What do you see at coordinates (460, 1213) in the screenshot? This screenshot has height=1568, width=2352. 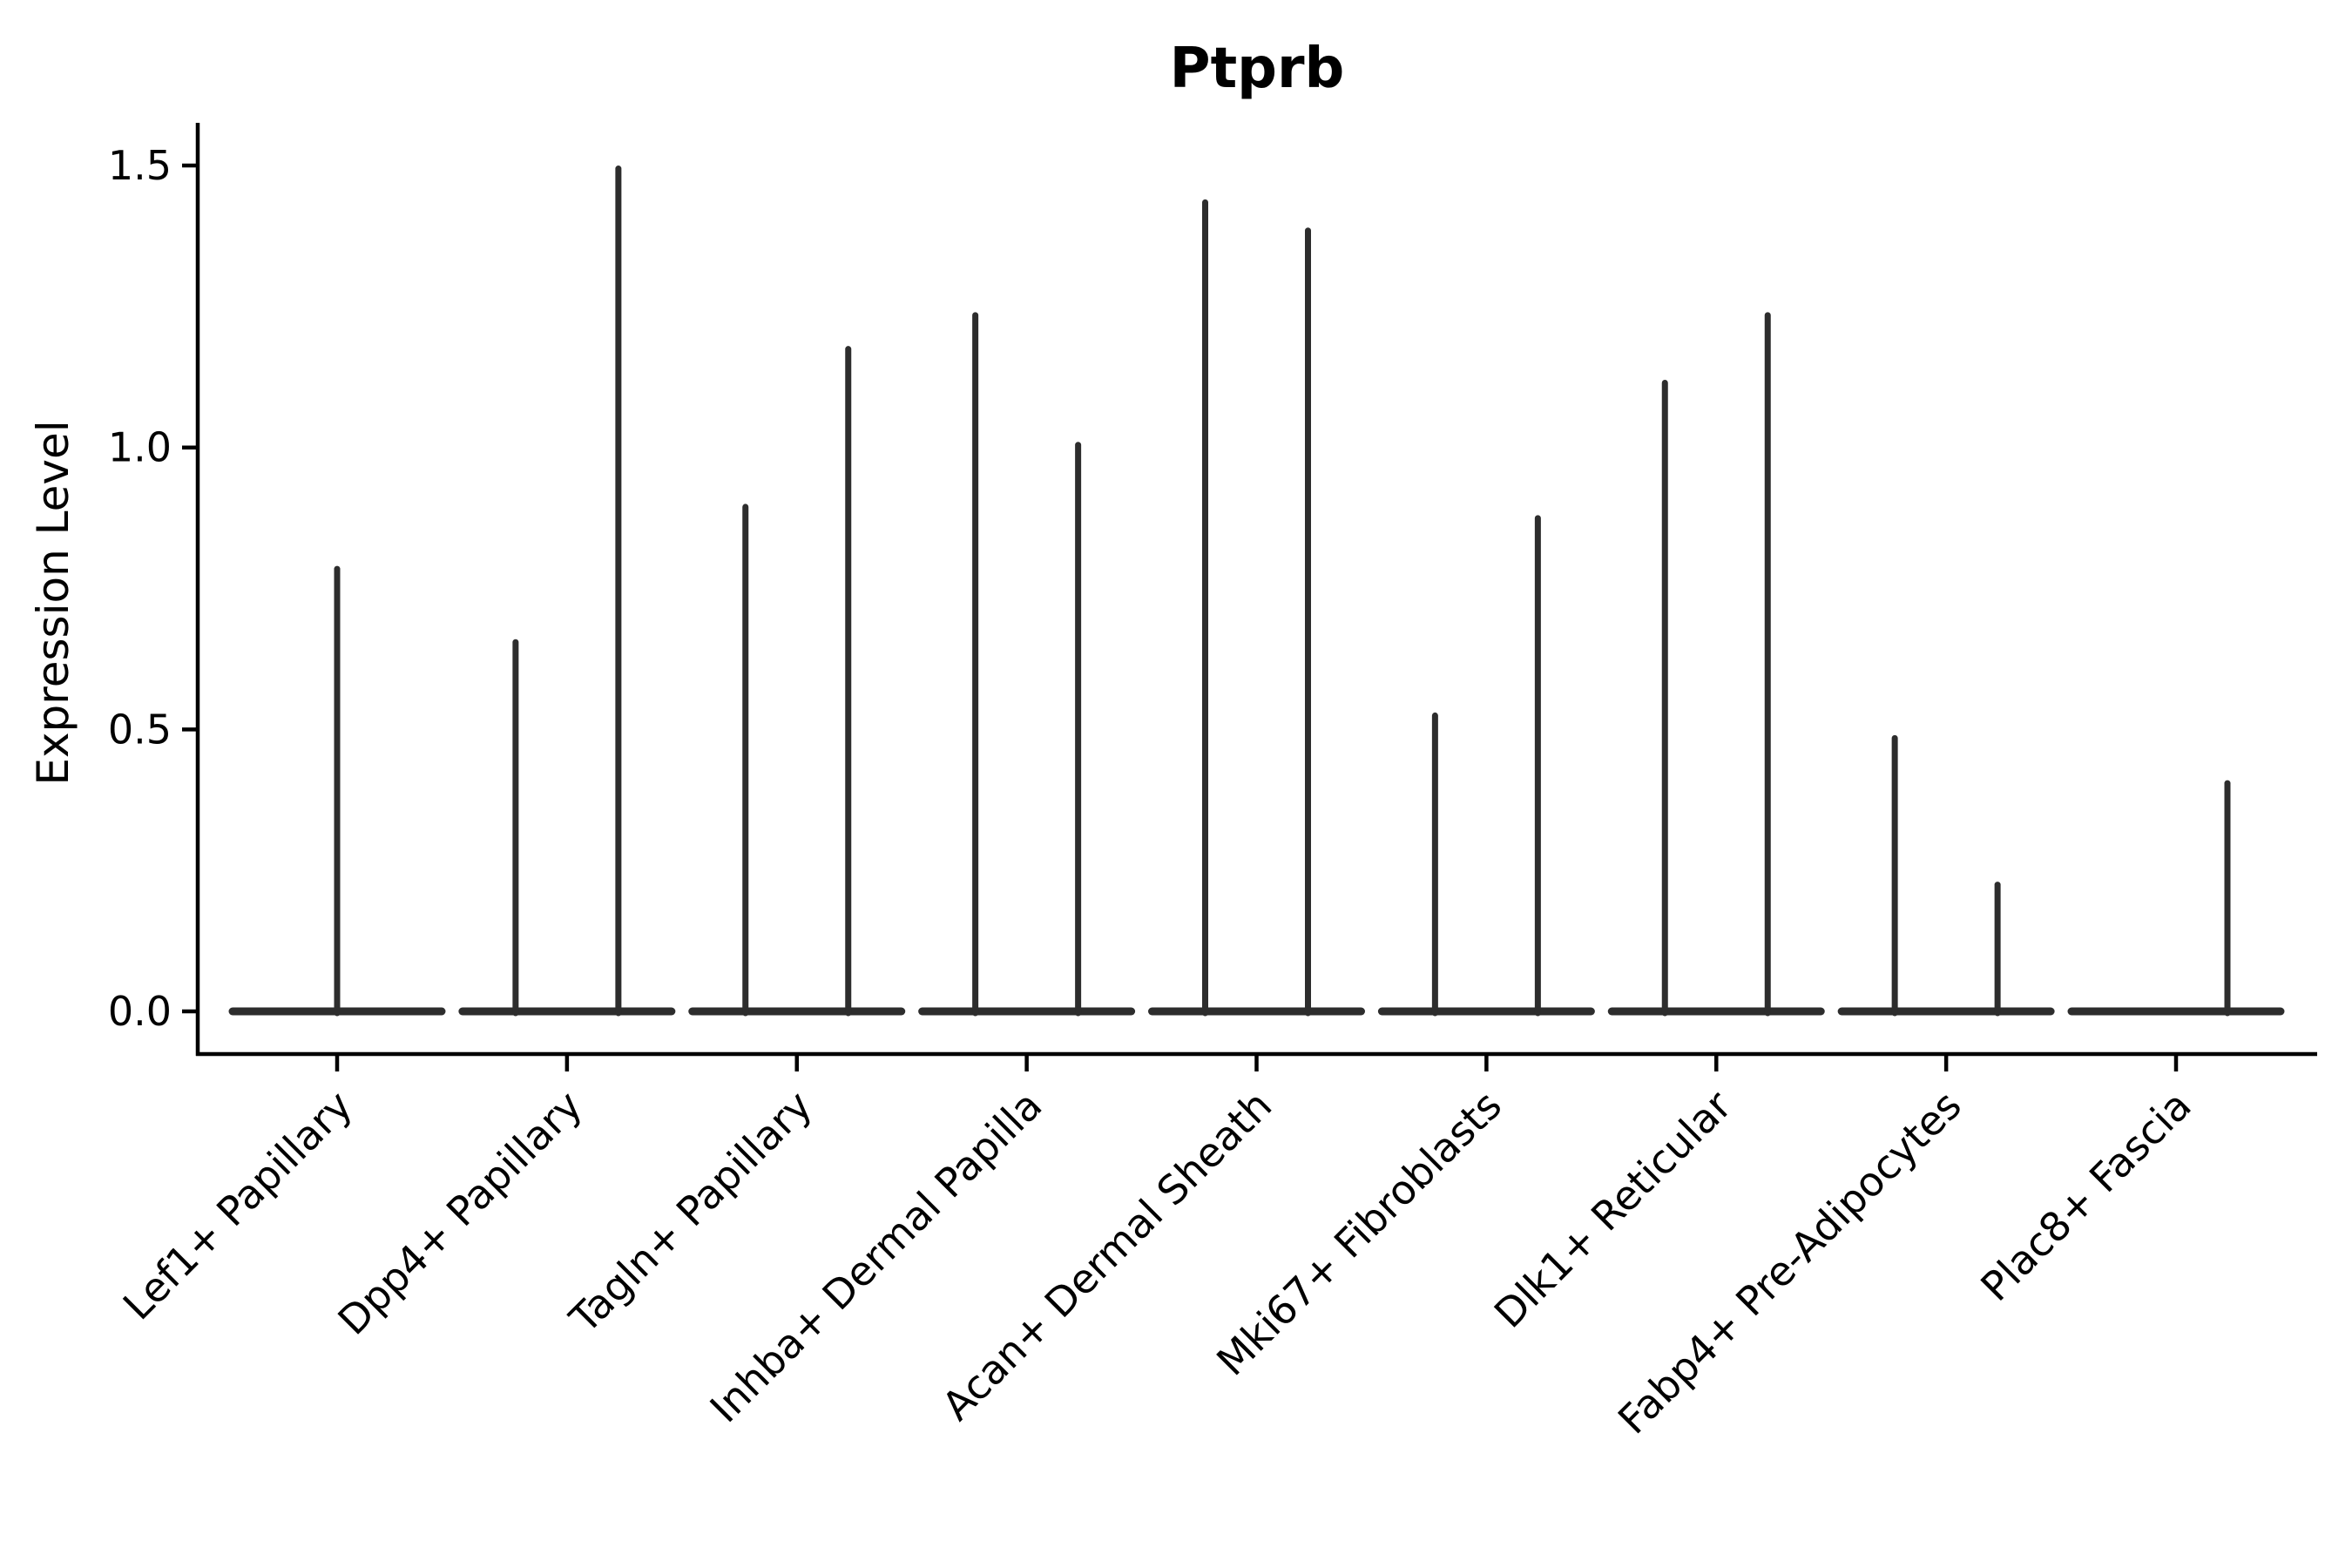 I see `x-tick-label: Dpp4+ Papillary` at bounding box center [460, 1213].